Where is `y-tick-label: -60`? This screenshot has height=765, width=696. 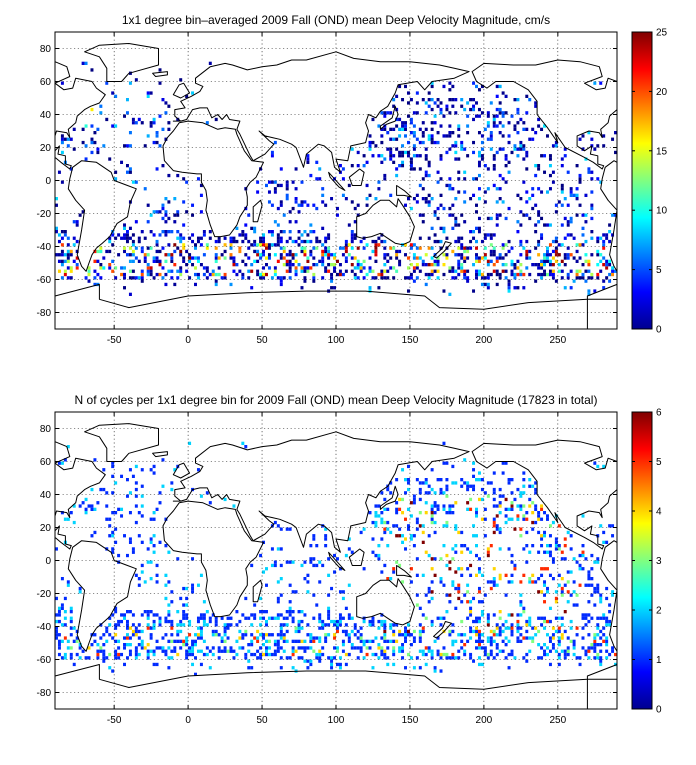 y-tick-label: -60 is located at coordinates (44, 660).